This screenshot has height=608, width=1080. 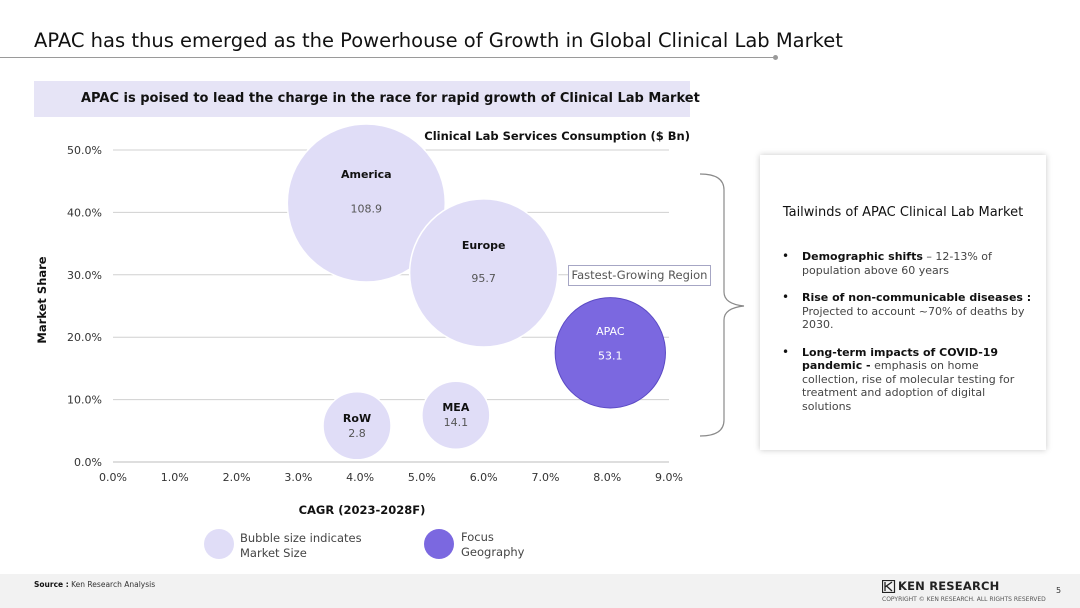 What do you see at coordinates (493, 544) in the screenshot?
I see `legend-focus-label: Focus Geography` at bounding box center [493, 544].